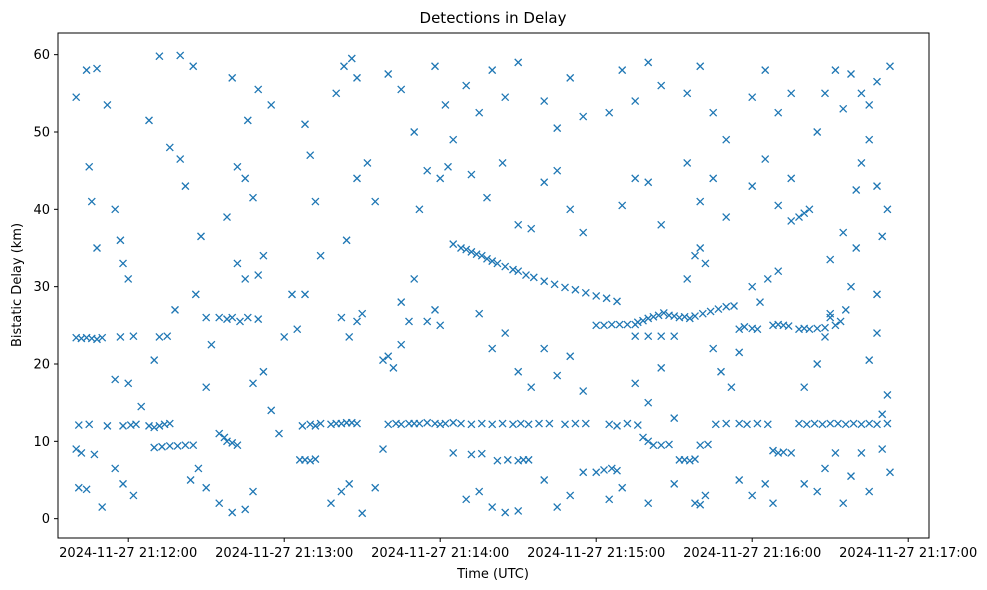  I want to click on y-tick-label: 40, so click(41, 210).